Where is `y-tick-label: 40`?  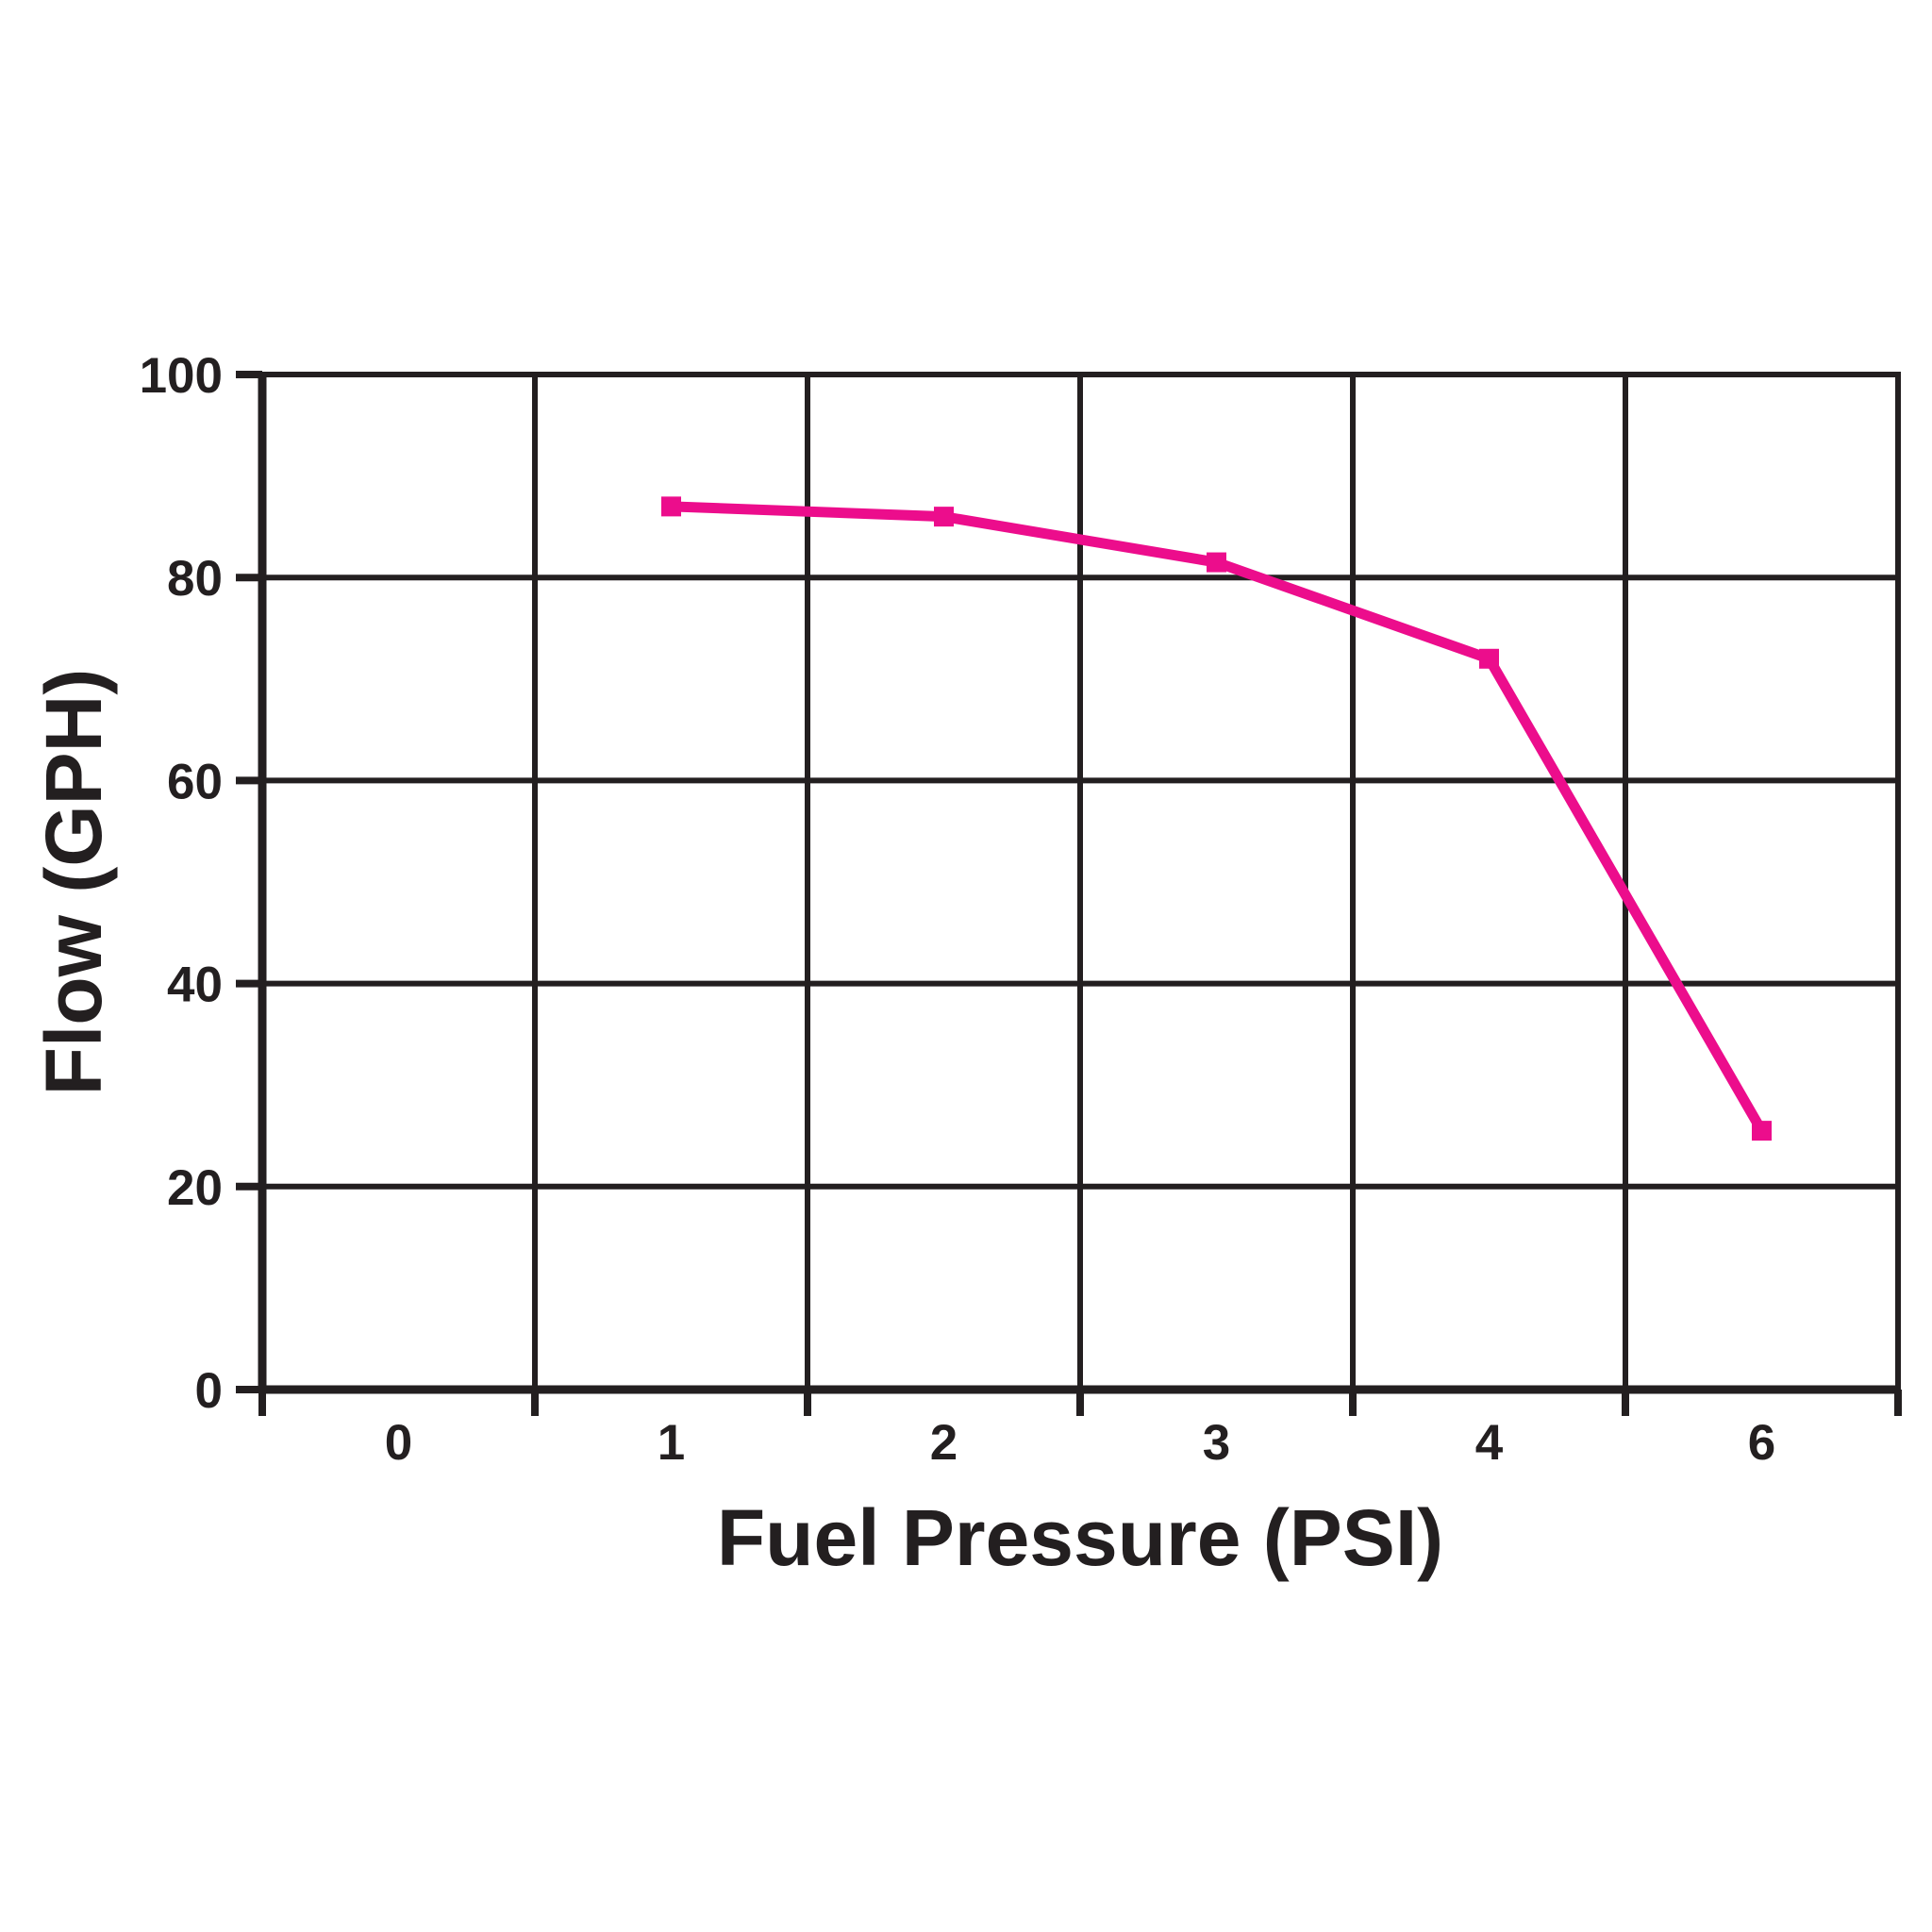
y-tick-label: 40 is located at coordinates (195, 986).